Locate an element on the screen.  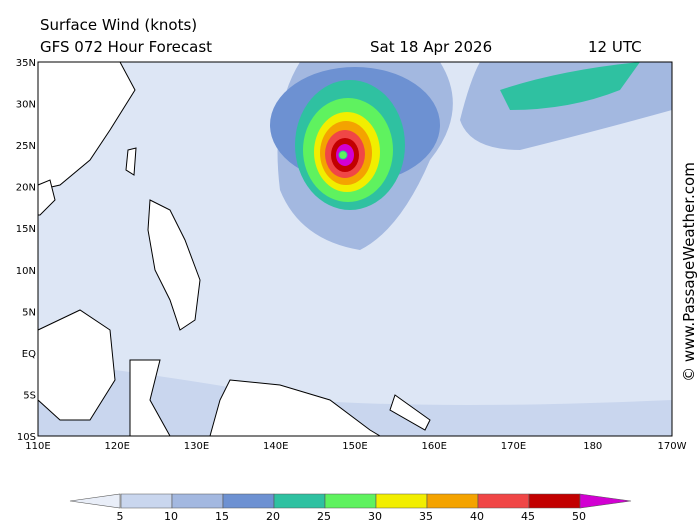
lat-label: 25N is located at coordinates (26, 146).